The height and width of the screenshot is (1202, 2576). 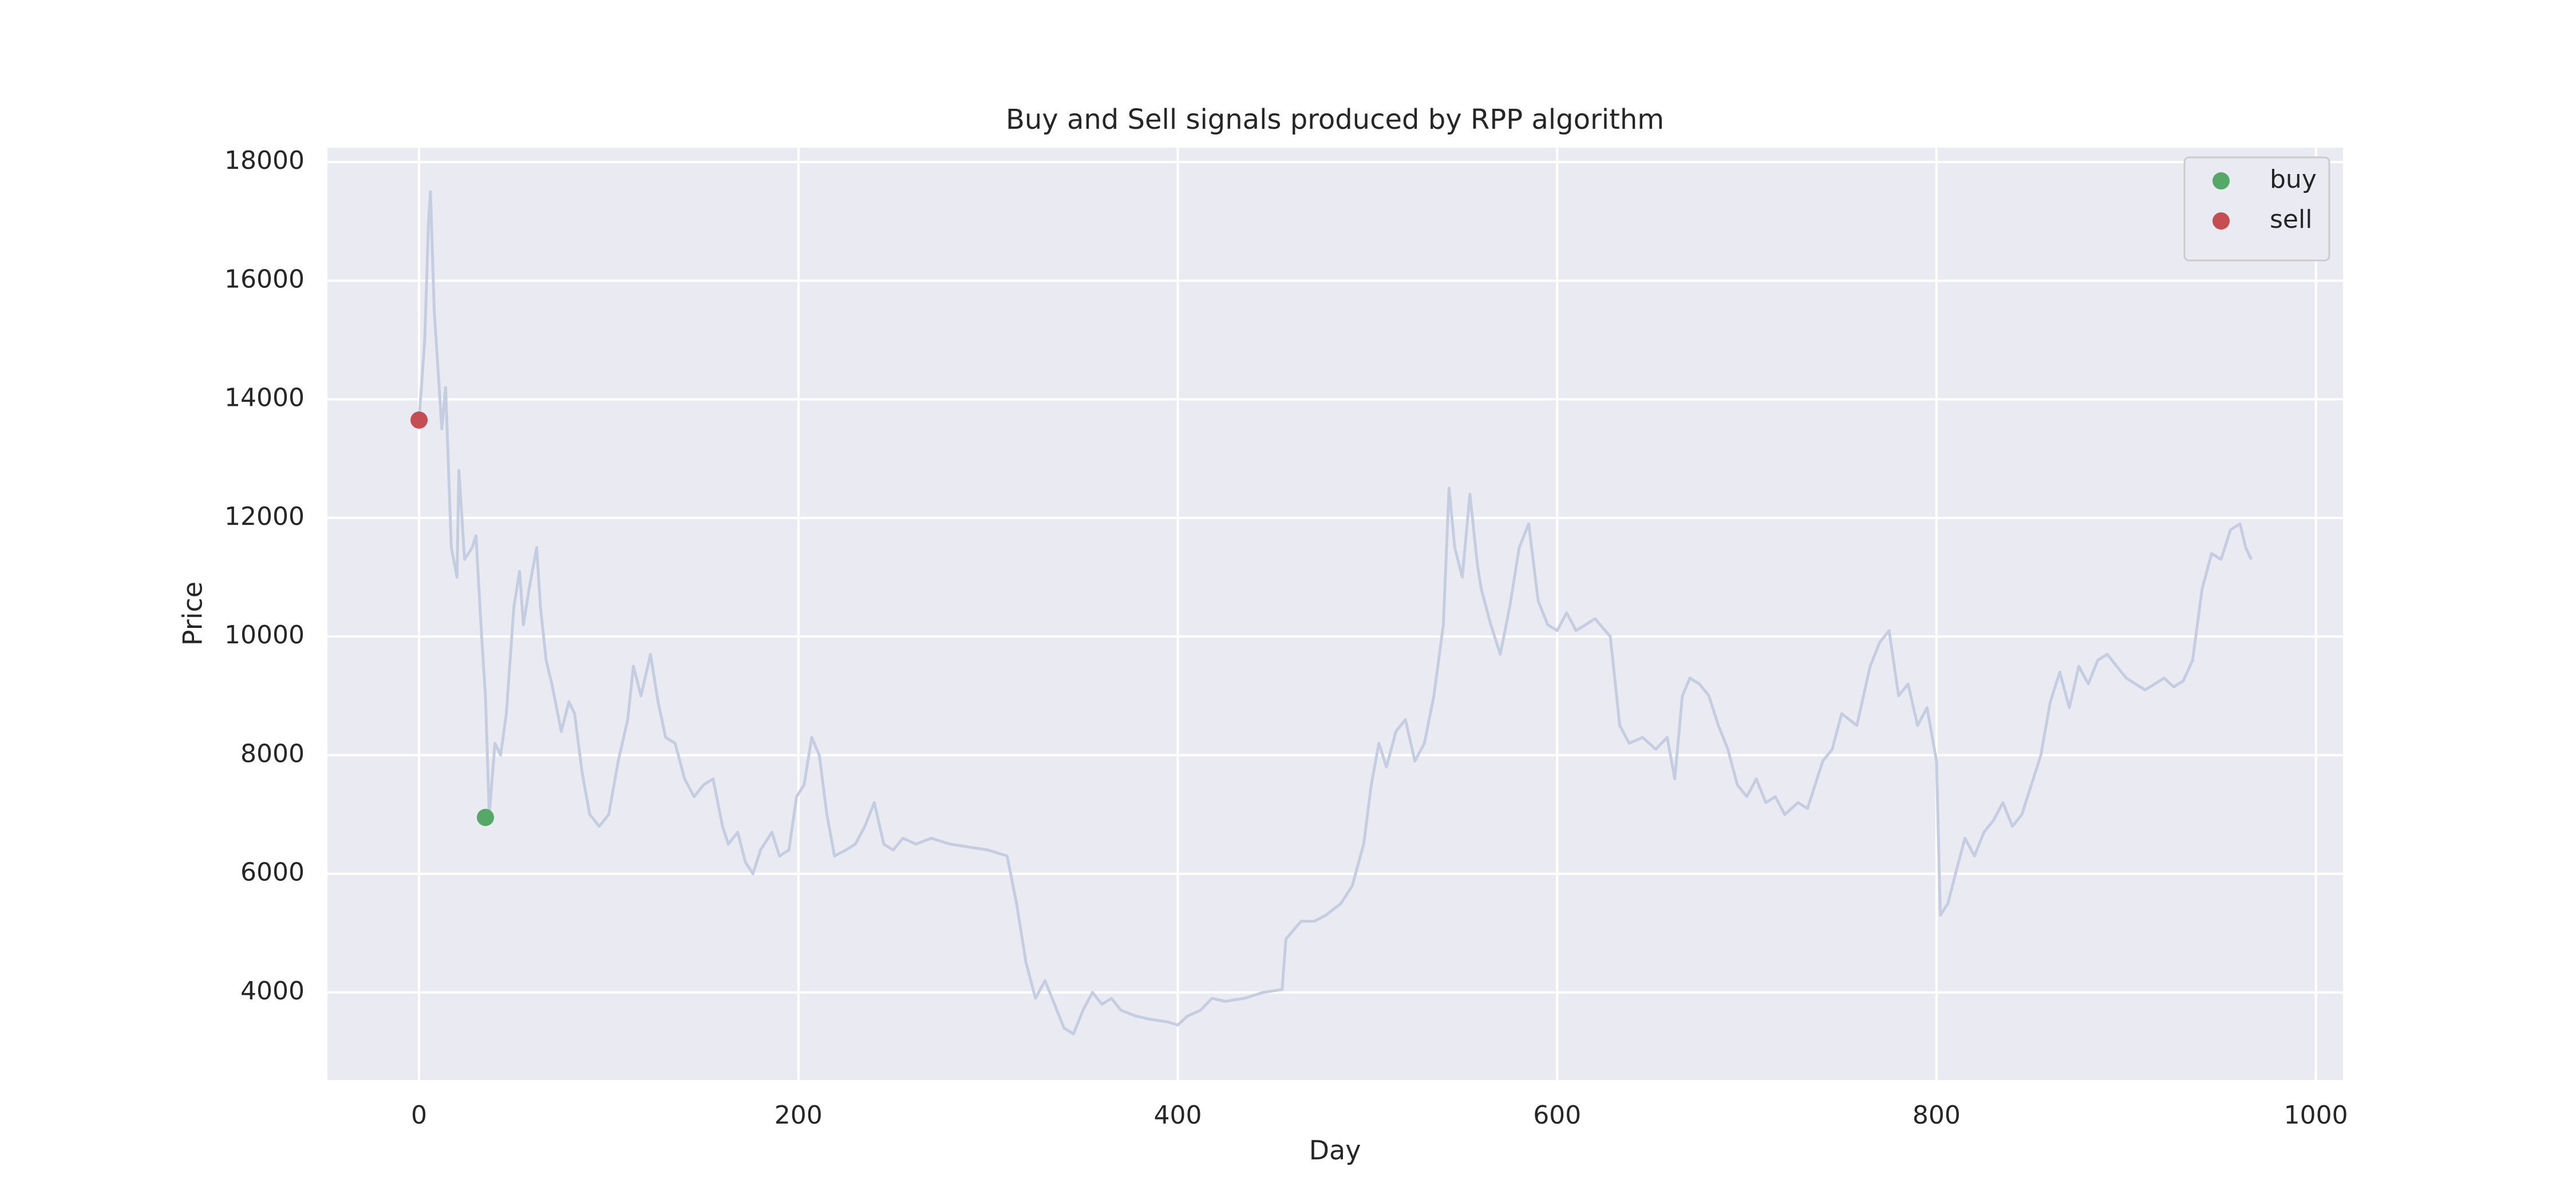 I want to click on y-tick-label: 10000, so click(x=264, y=635).